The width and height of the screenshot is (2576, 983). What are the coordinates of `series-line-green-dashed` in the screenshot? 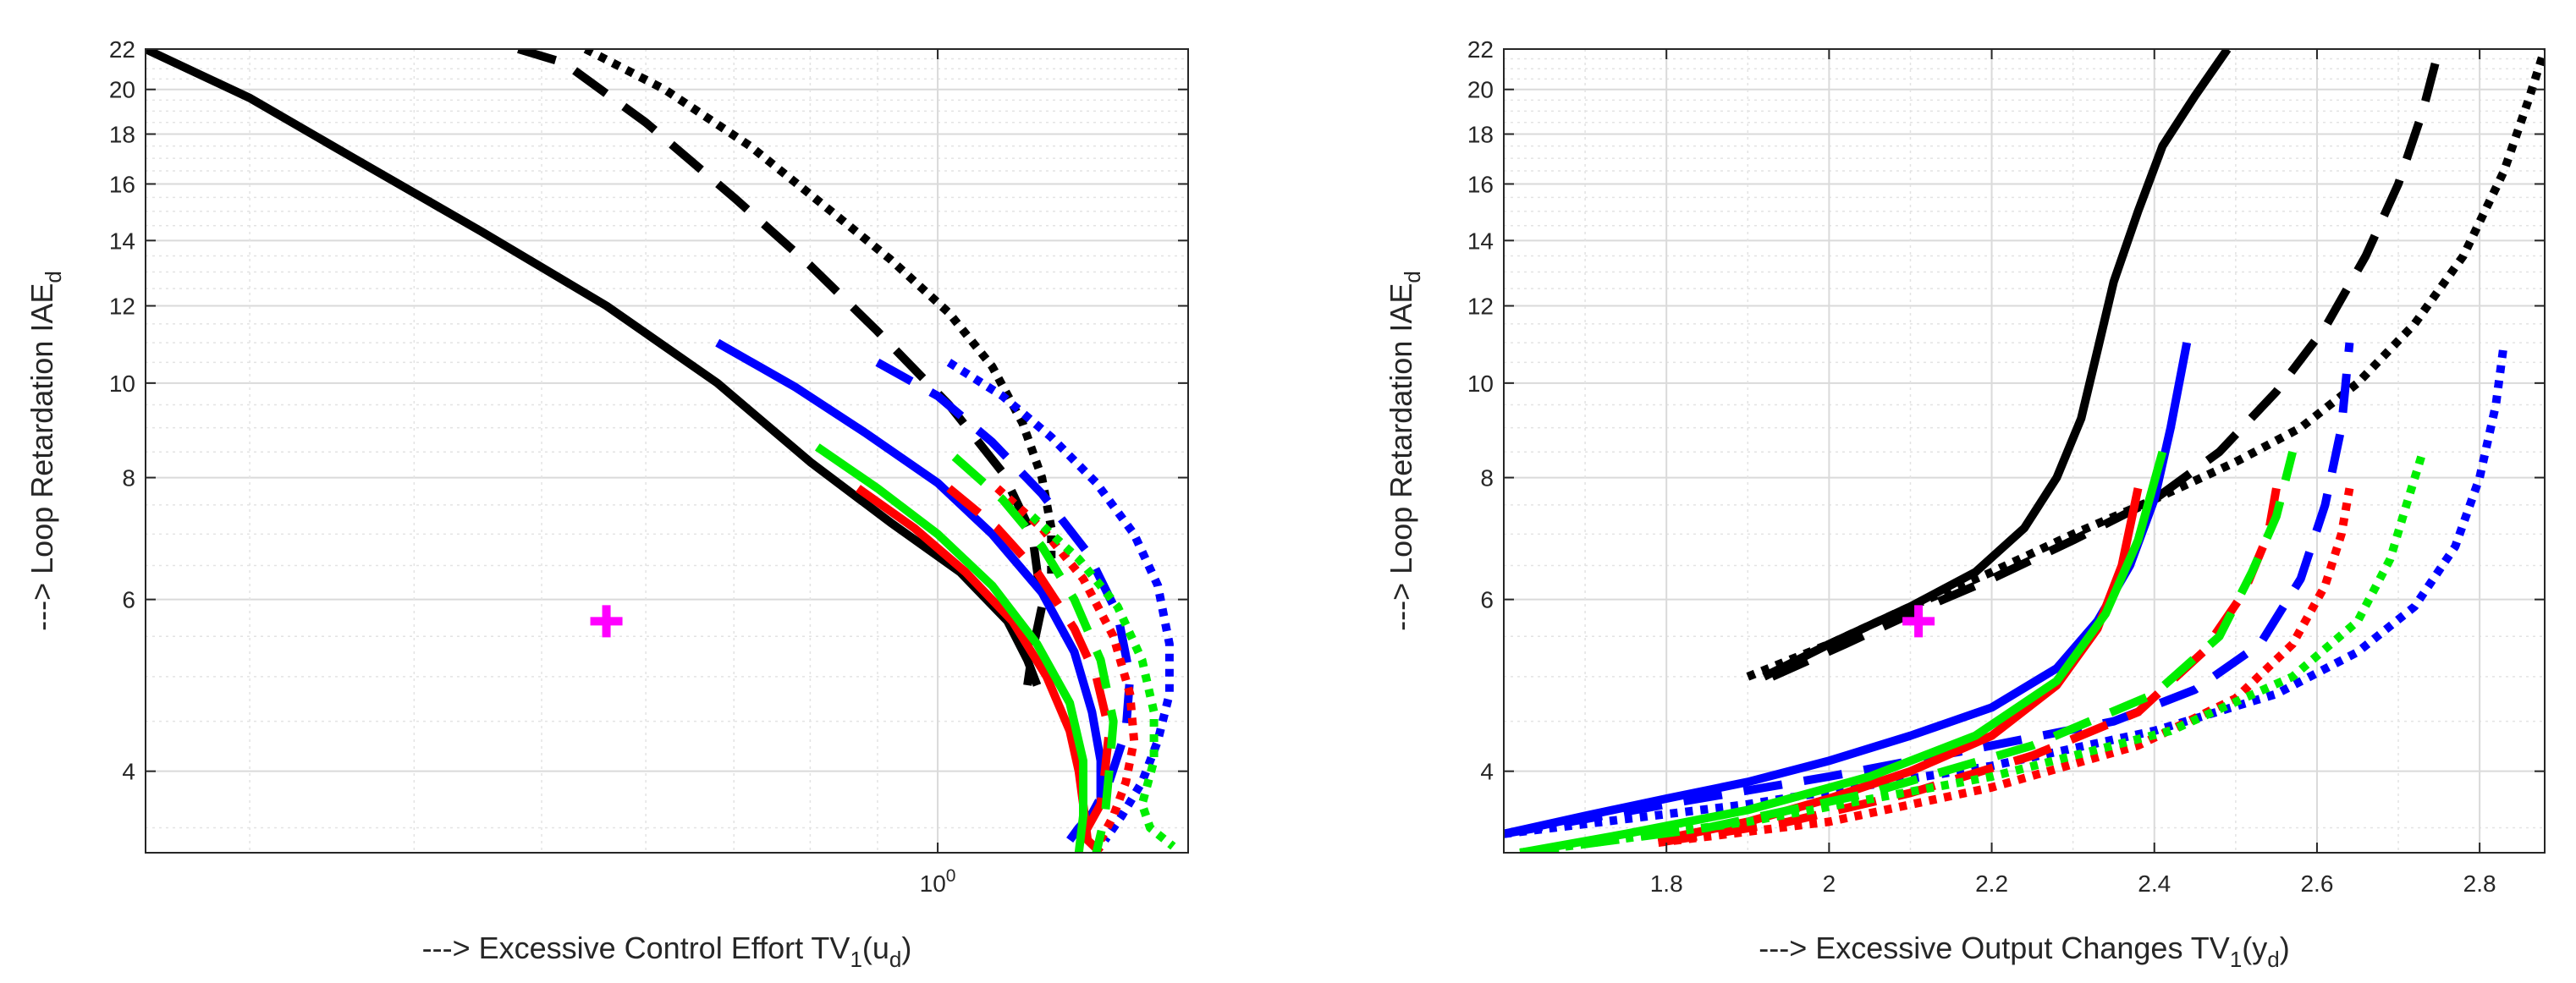 It's located at (1034, 653).